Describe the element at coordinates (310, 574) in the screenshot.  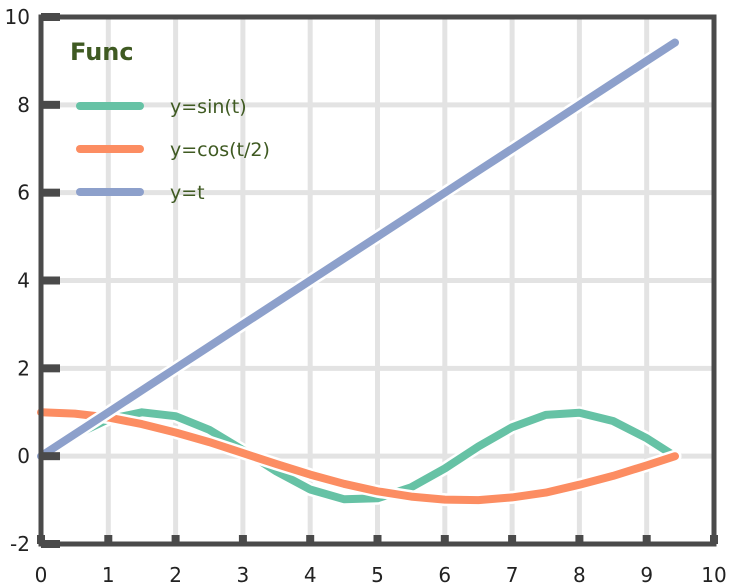
I see `x-tick-label: 4` at that location.